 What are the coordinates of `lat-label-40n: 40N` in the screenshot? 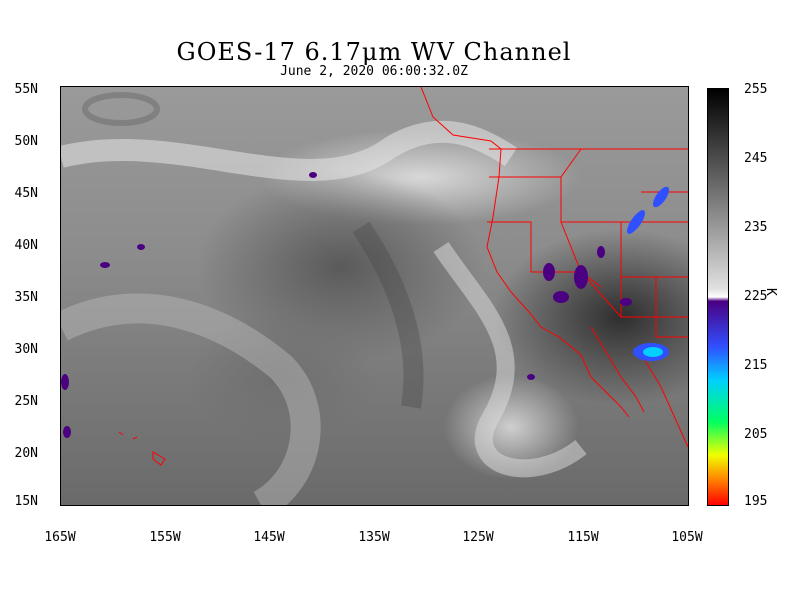 It's located at (26, 245).